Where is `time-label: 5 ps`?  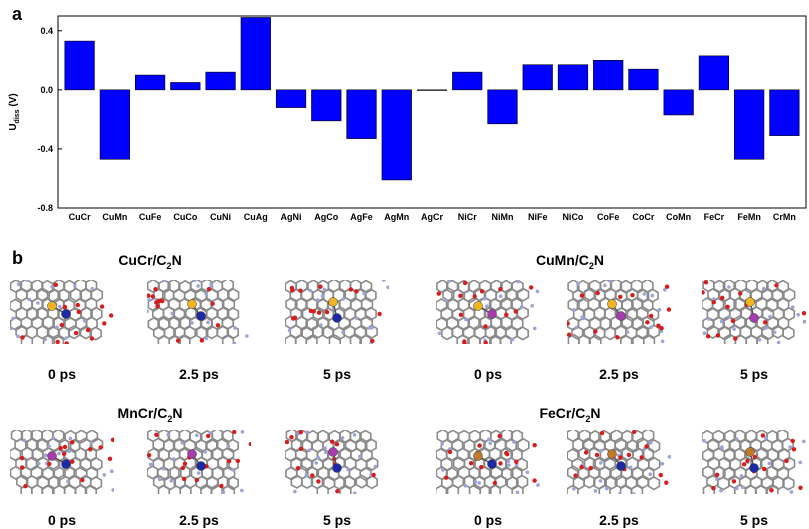
time-label: 5 ps is located at coordinates (753, 520).